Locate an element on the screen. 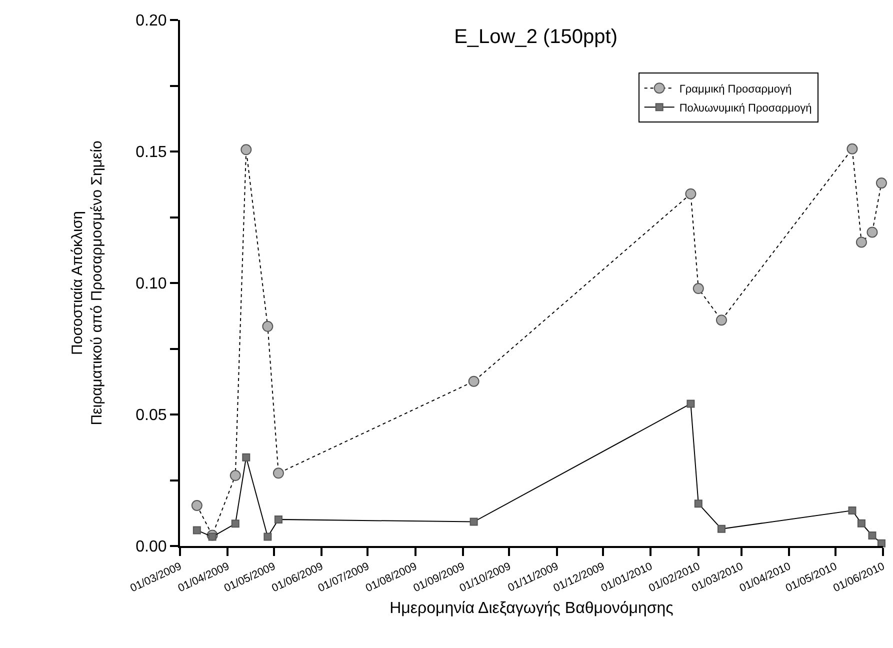 The width and height of the screenshot is (893, 648). legend-label: Πολυωνυμική Προσαρμογή is located at coordinates (745, 108).